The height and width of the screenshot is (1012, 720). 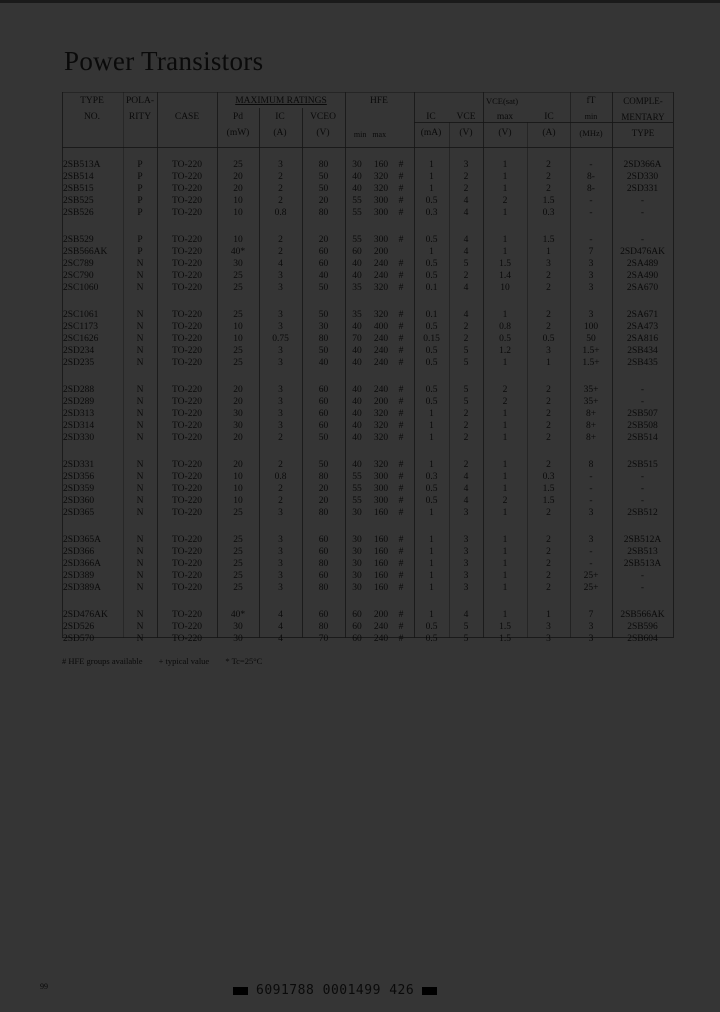 I want to click on cell-hfe-ic: 1, so click(x=431, y=552).